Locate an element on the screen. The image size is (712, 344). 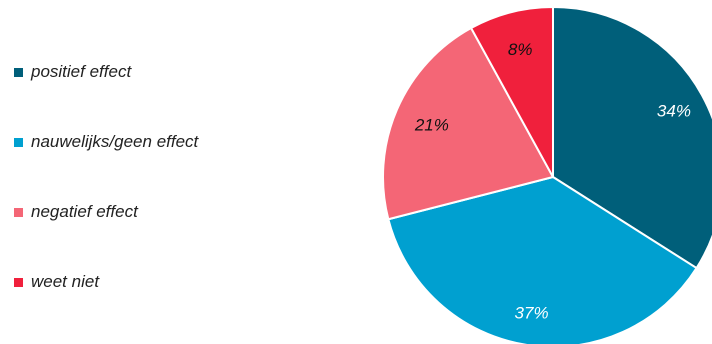
pie-label-4: 8% is located at coordinates (520, 49).